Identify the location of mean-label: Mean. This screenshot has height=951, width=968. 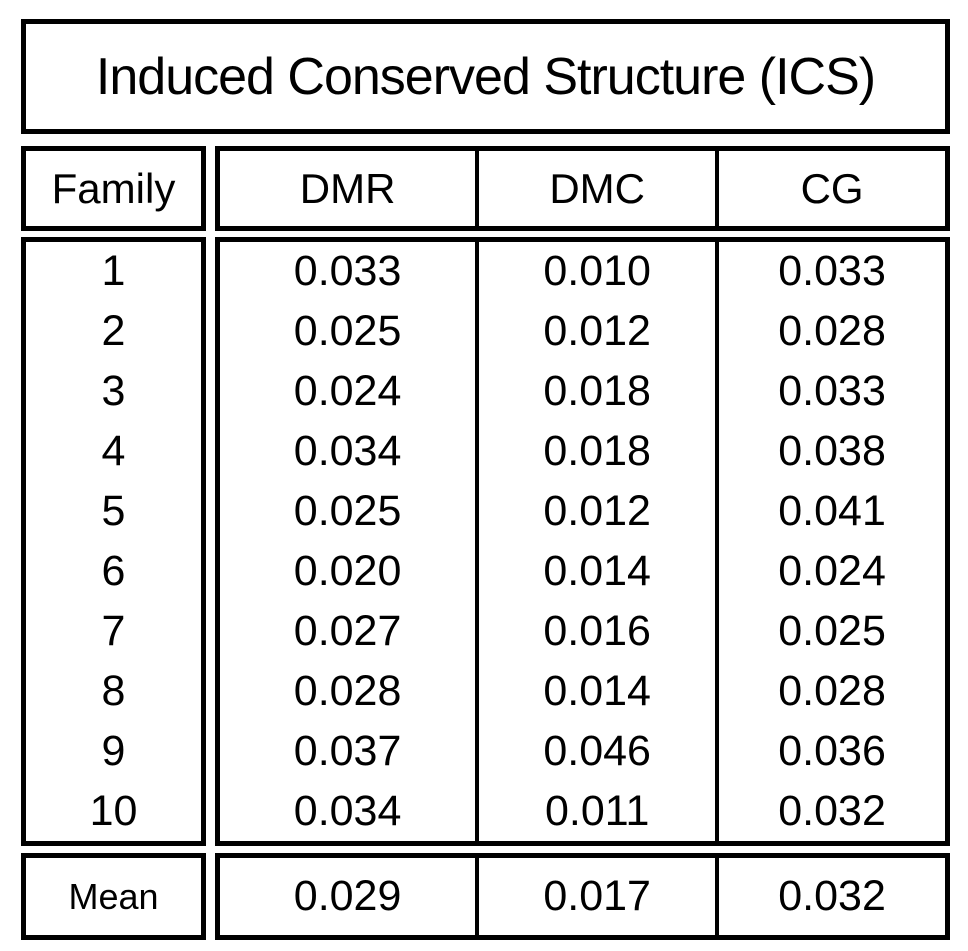
(113, 896).